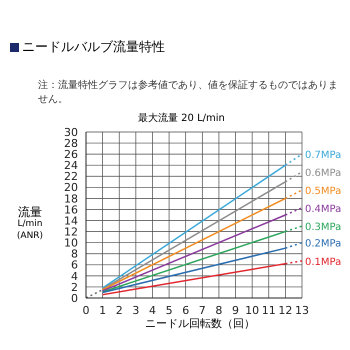  Describe the element at coordinates (285, 310) in the screenshot. I see `x-tick-label: 12` at that location.